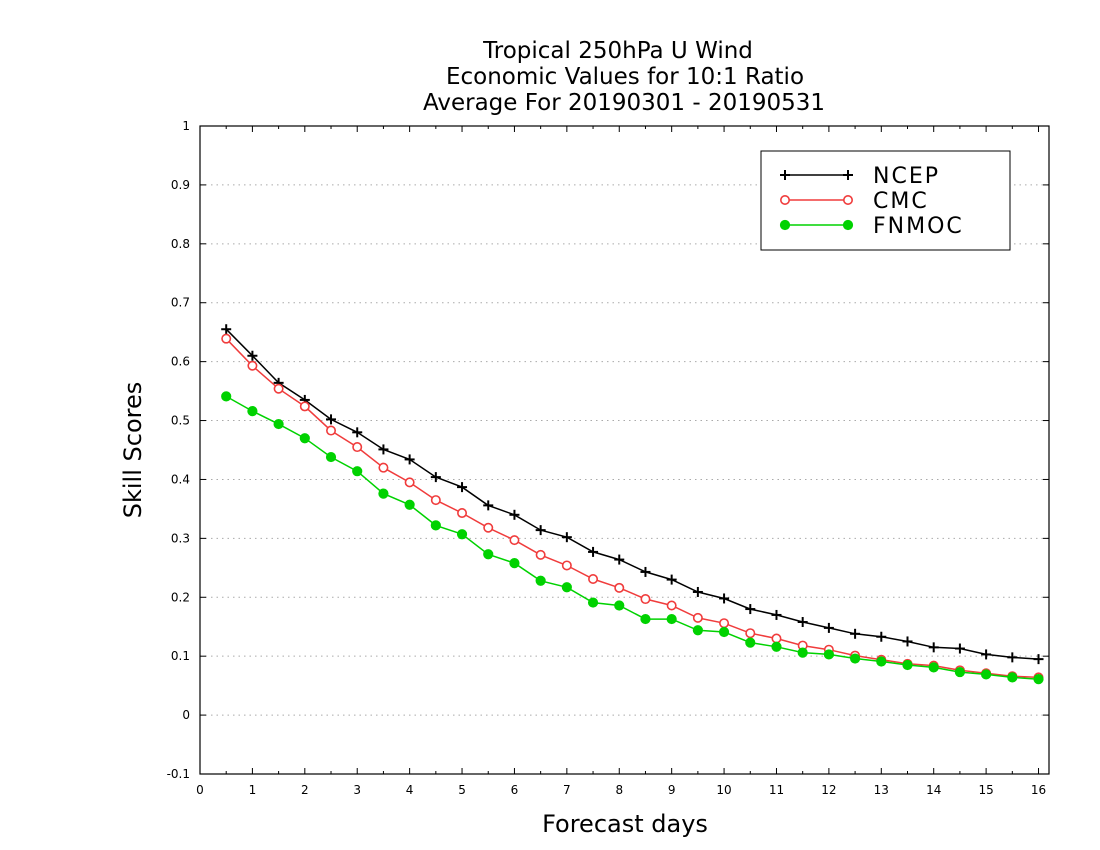 This screenshot has width=1100, height=850. I want to click on y-tick-label: 0, so click(186, 715).